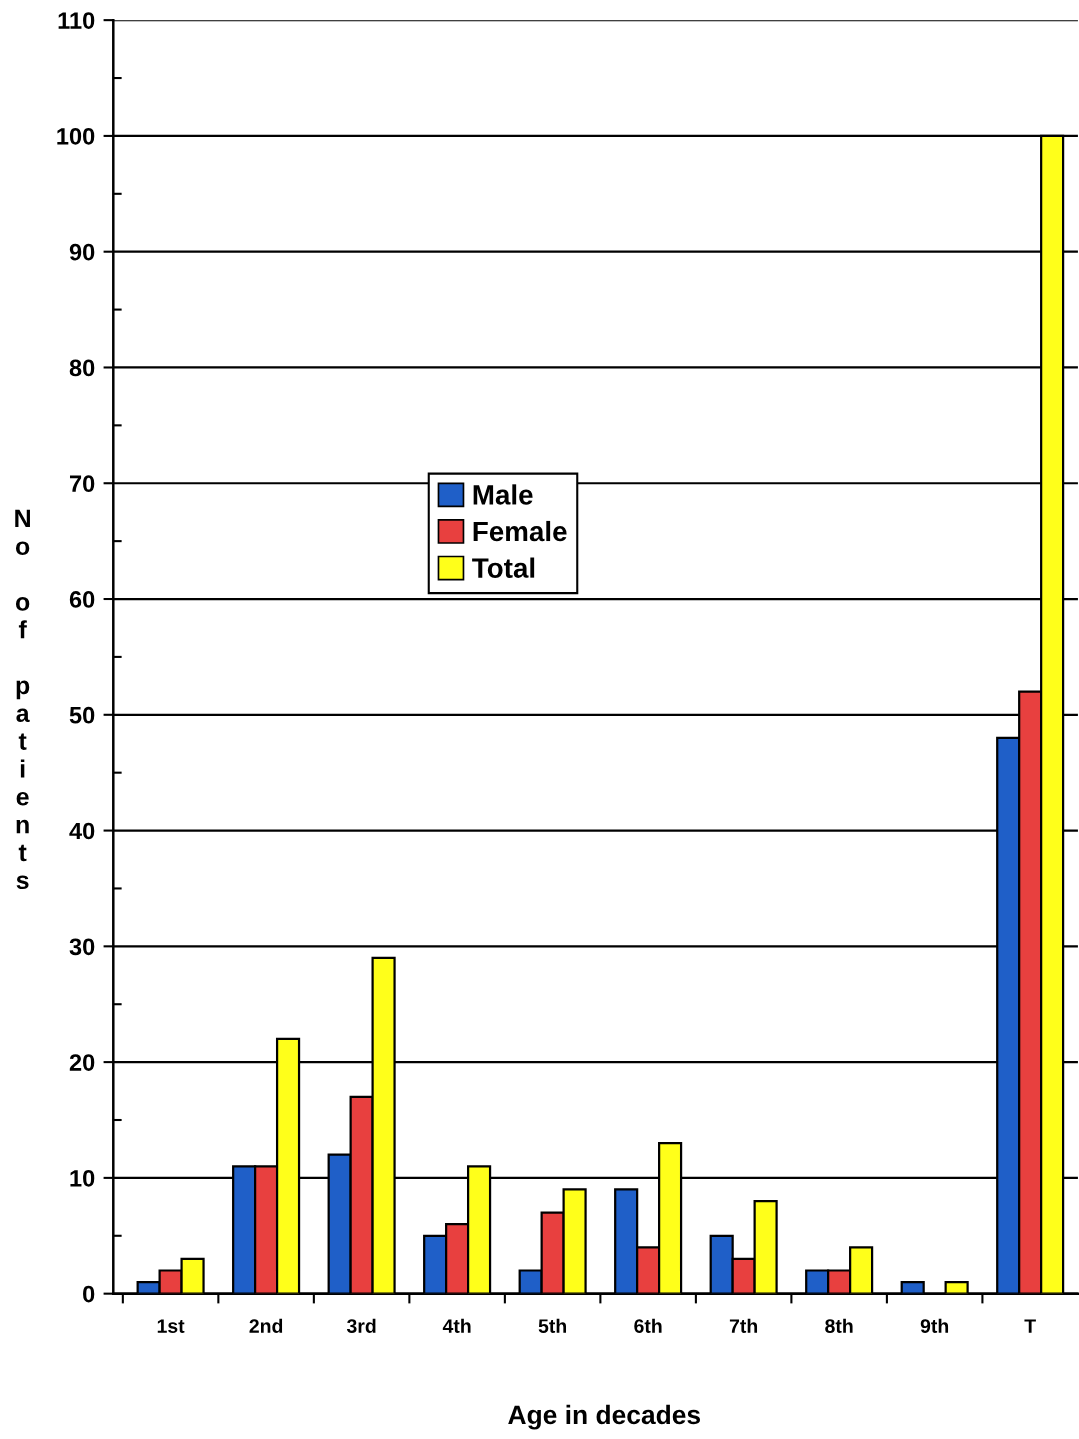 This screenshot has width=1079, height=1439. What do you see at coordinates (1030, 1326) in the screenshot?
I see `x-tick-label: T` at bounding box center [1030, 1326].